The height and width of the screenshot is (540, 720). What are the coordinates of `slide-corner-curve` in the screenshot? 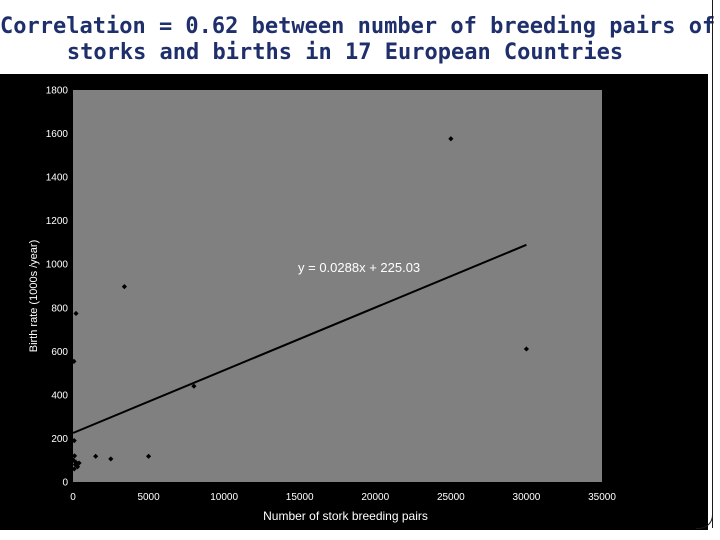 It's located at (704, 518).